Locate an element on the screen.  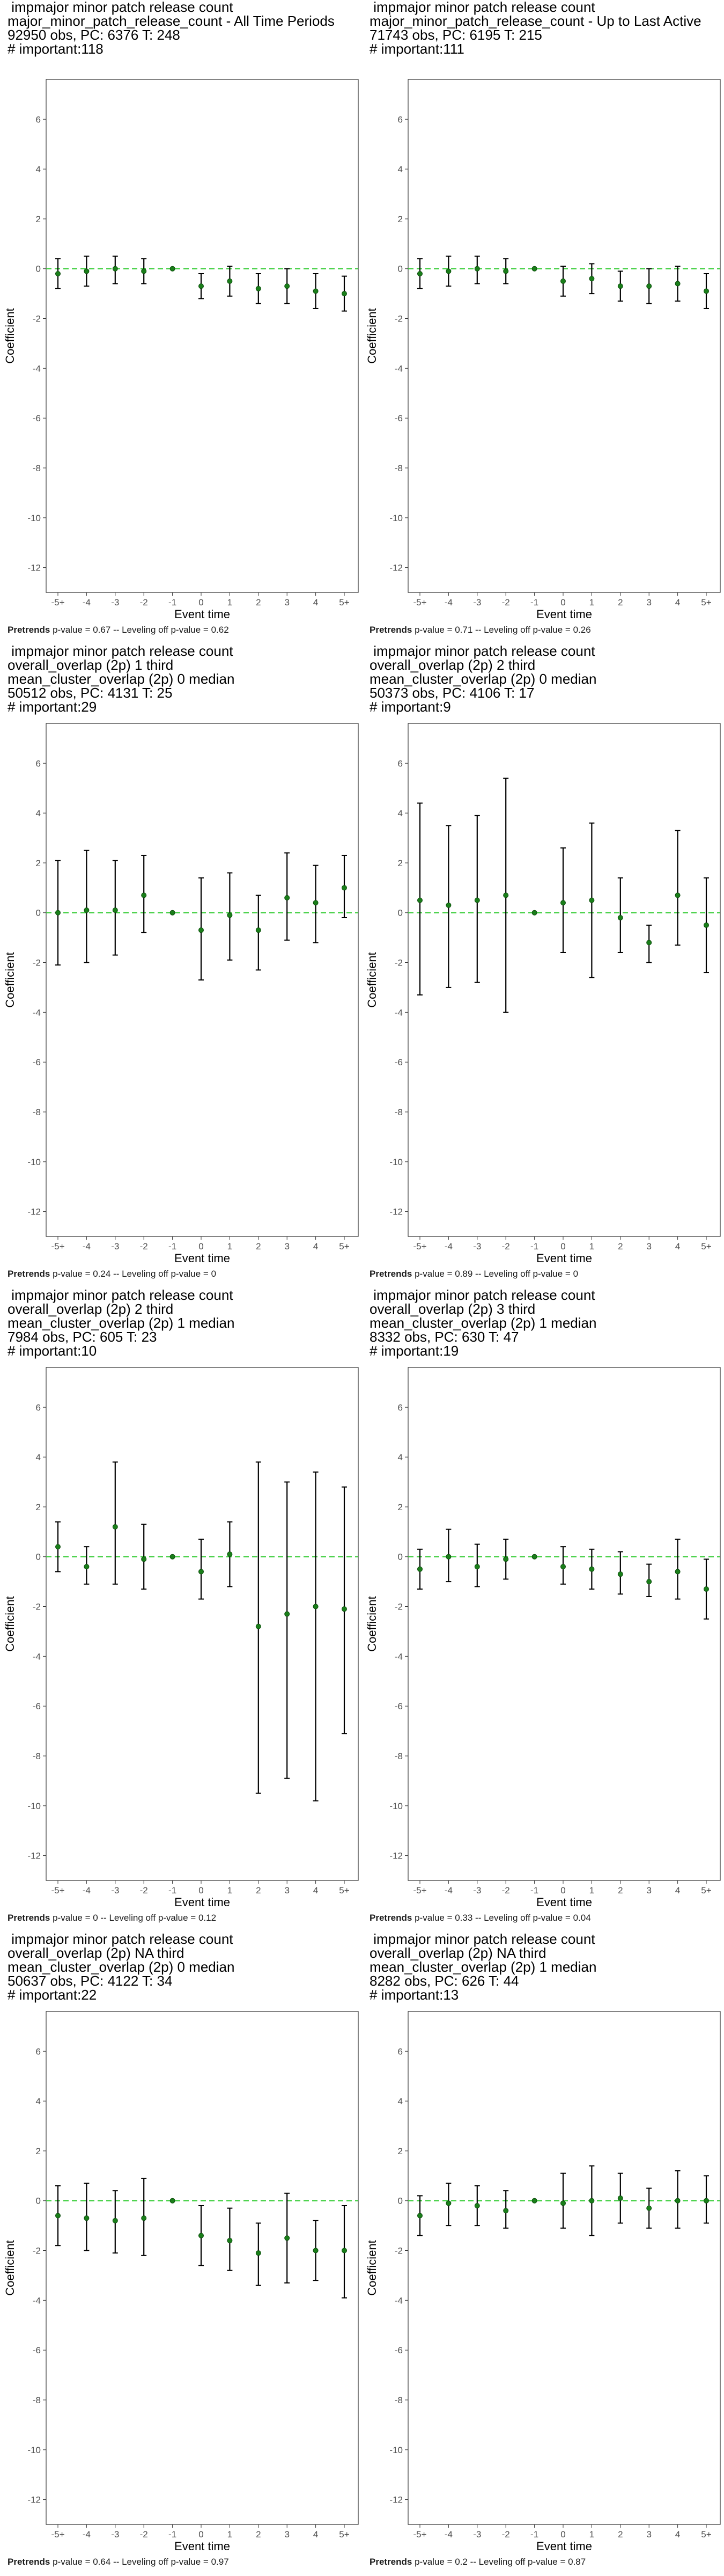
chart-title-line: # important:29 is located at coordinates (52, 707).